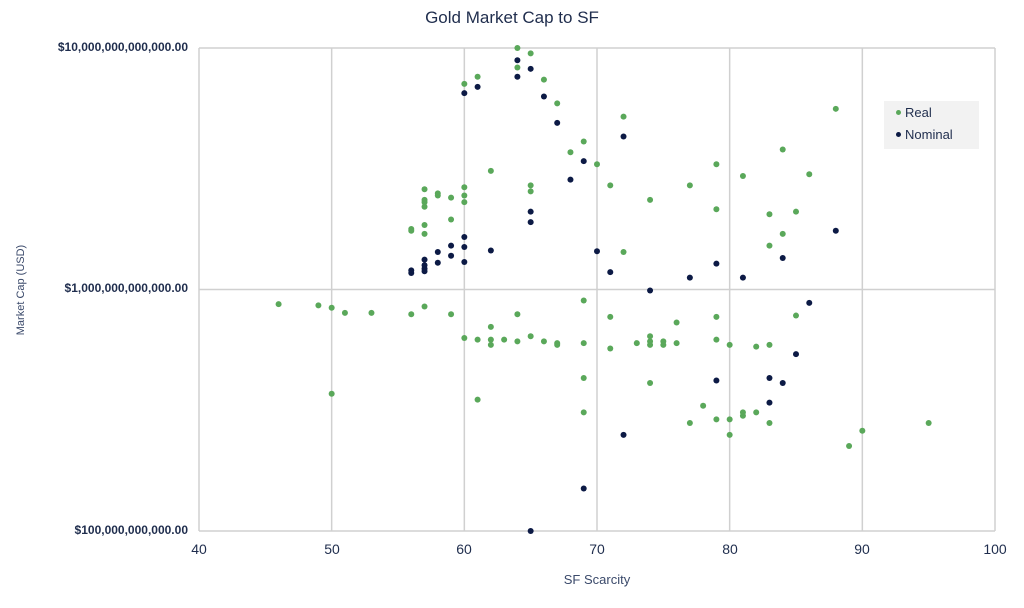  Describe the element at coordinates (464, 549) in the screenshot. I see `x-tick-label: 60` at that location.